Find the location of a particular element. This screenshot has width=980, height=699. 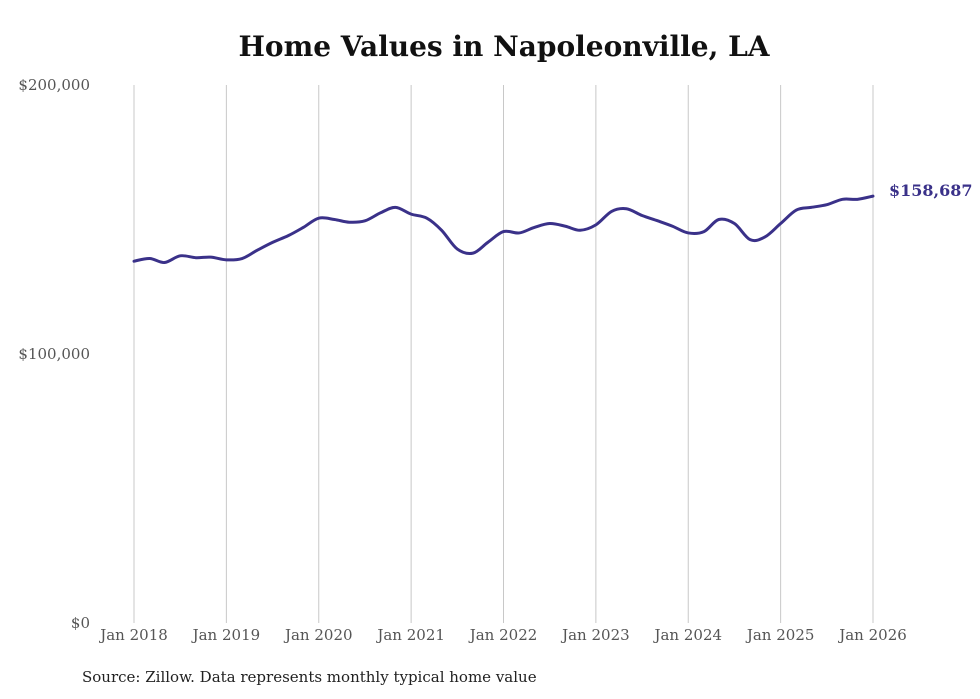

x-tick-label: Jan 2018 is located at coordinates (133, 635).